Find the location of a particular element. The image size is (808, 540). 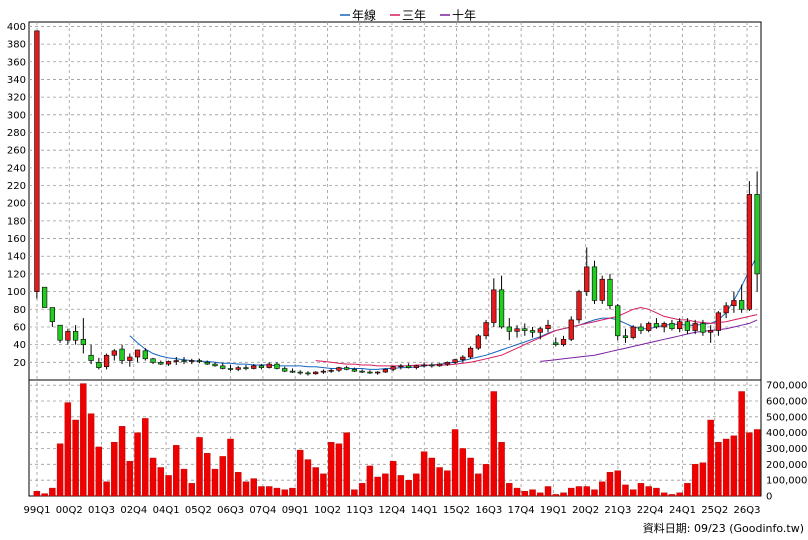

price-tick-label: 140 is located at coordinates (16, 257).